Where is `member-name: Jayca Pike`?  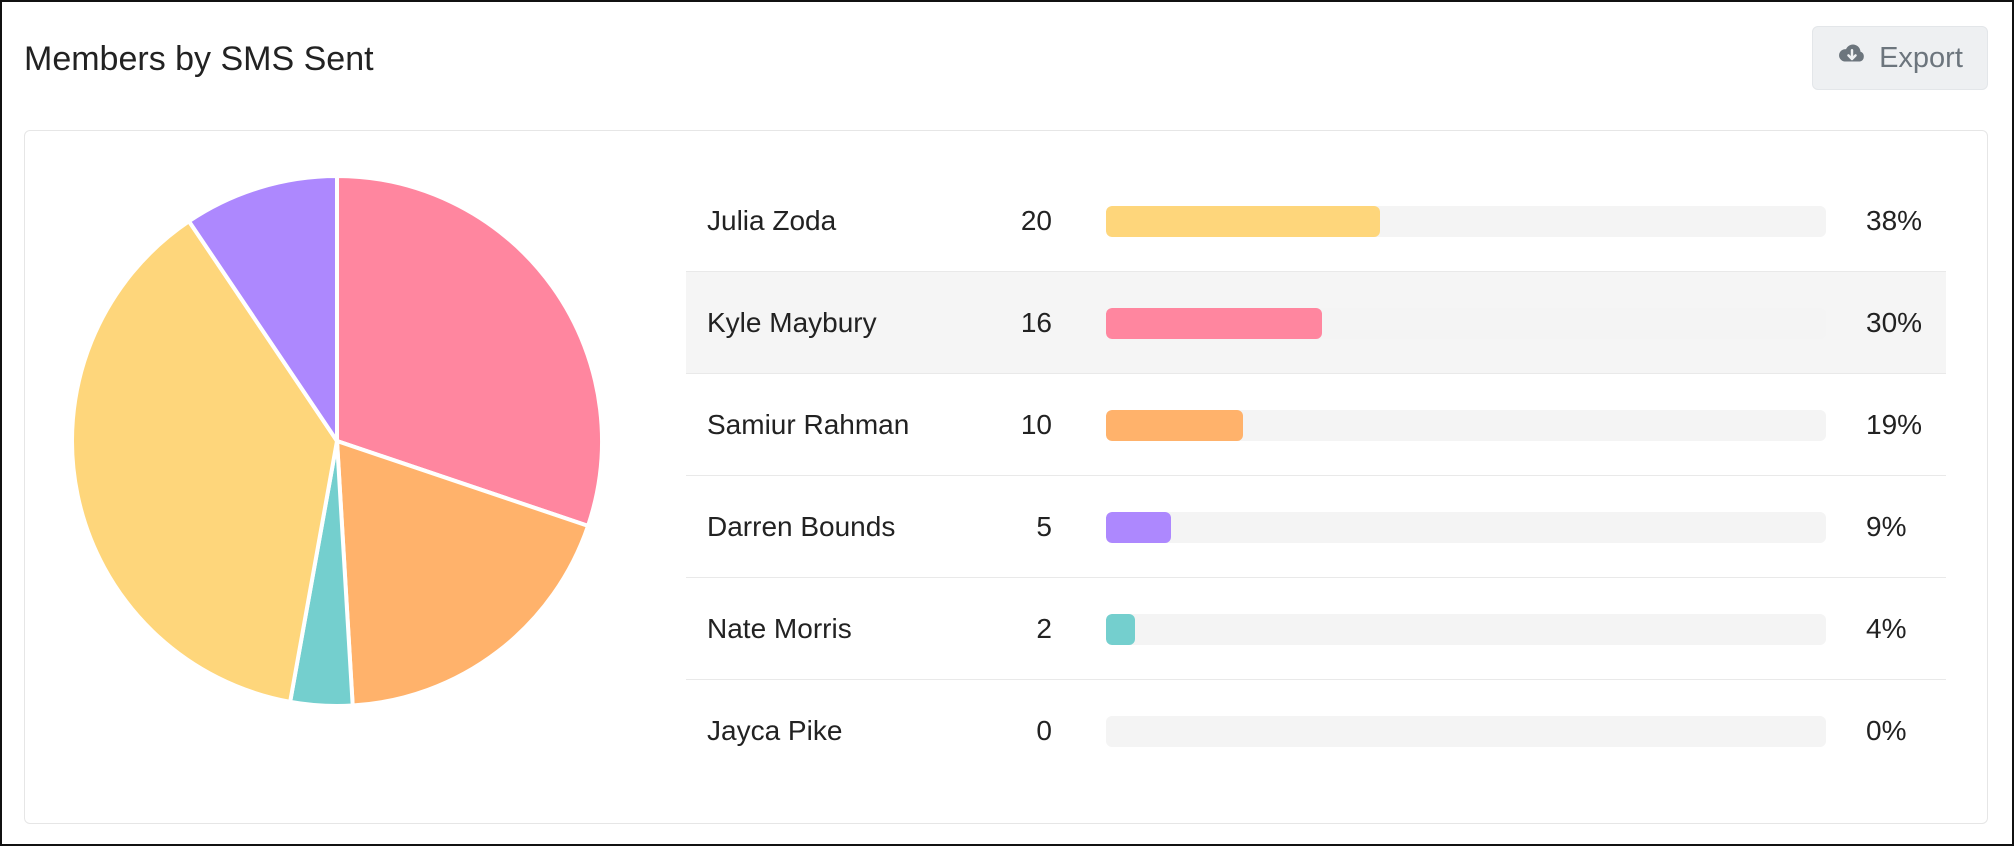 member-name: Jayca Pike is located at coordinates (775, 730).